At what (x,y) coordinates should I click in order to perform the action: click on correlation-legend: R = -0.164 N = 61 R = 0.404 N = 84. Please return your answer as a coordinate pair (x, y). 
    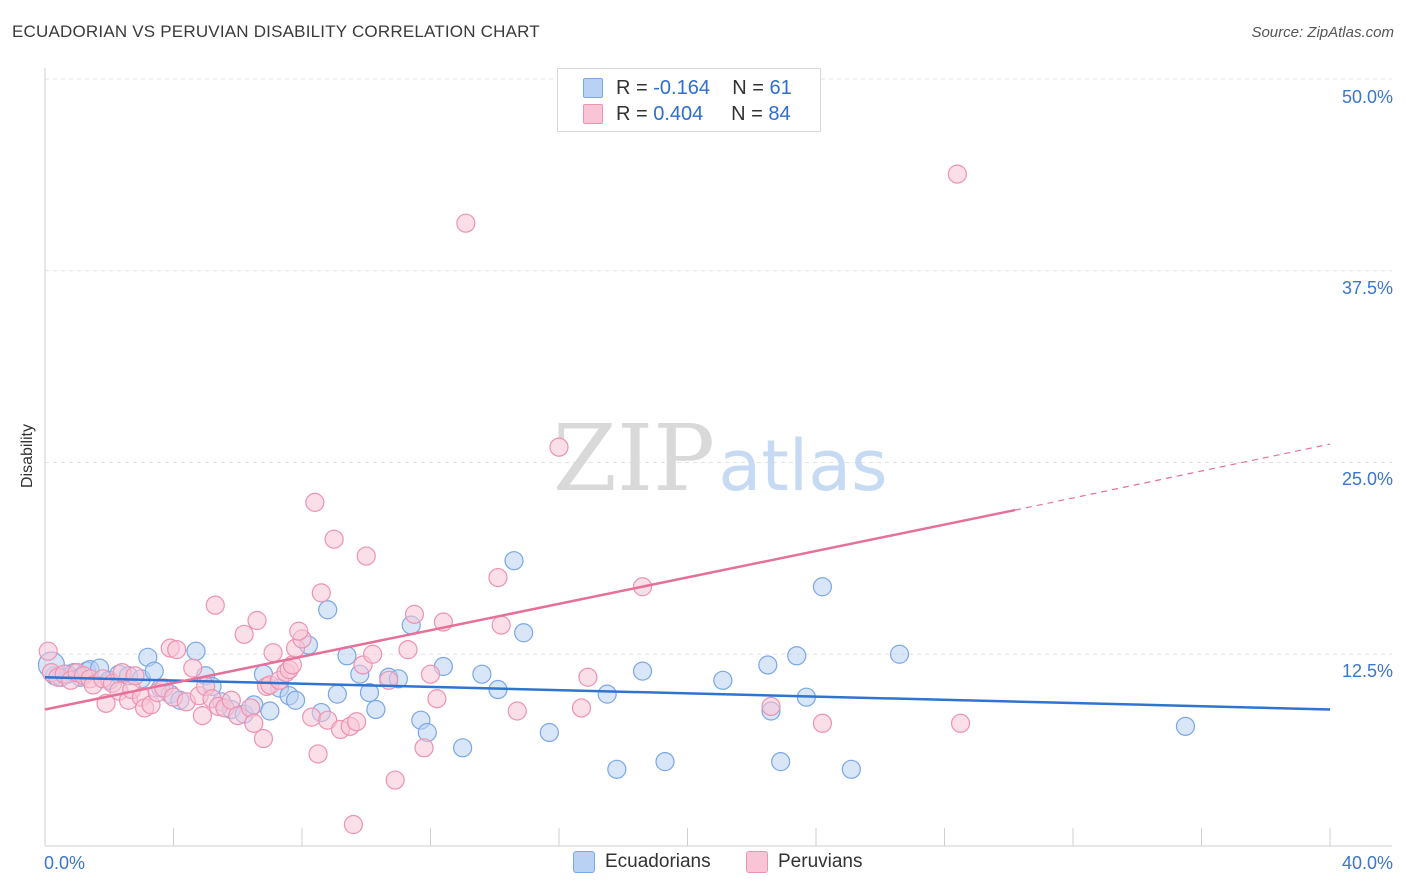
    Looking at the image, I should click on (689, 100).